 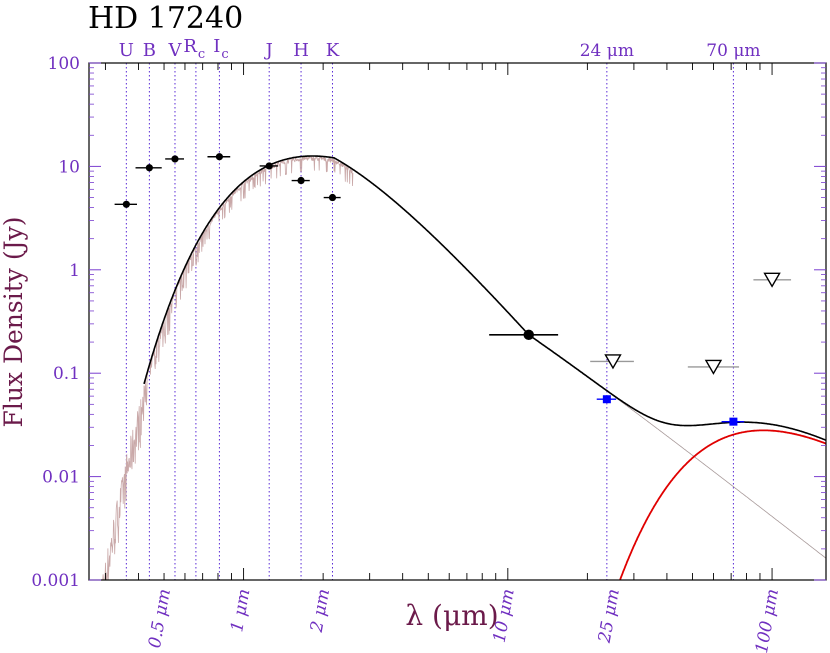 What do you see at coordinates (174, 50) in the screenshot?
I see `band-label: V` at bounding box center [174, 50].